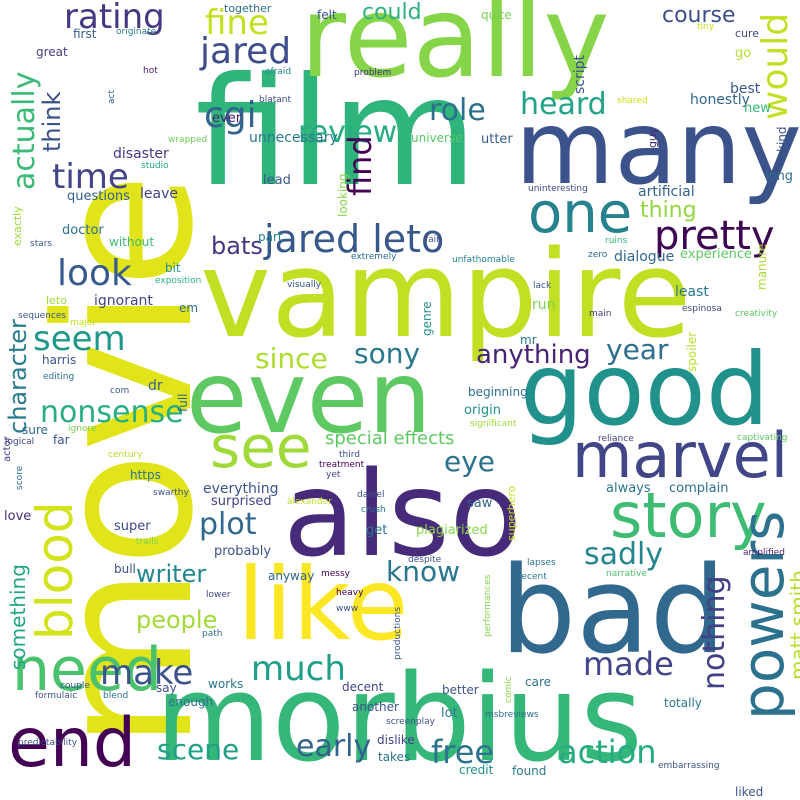  I want to click on word-takes: takes, so click(394, 757).